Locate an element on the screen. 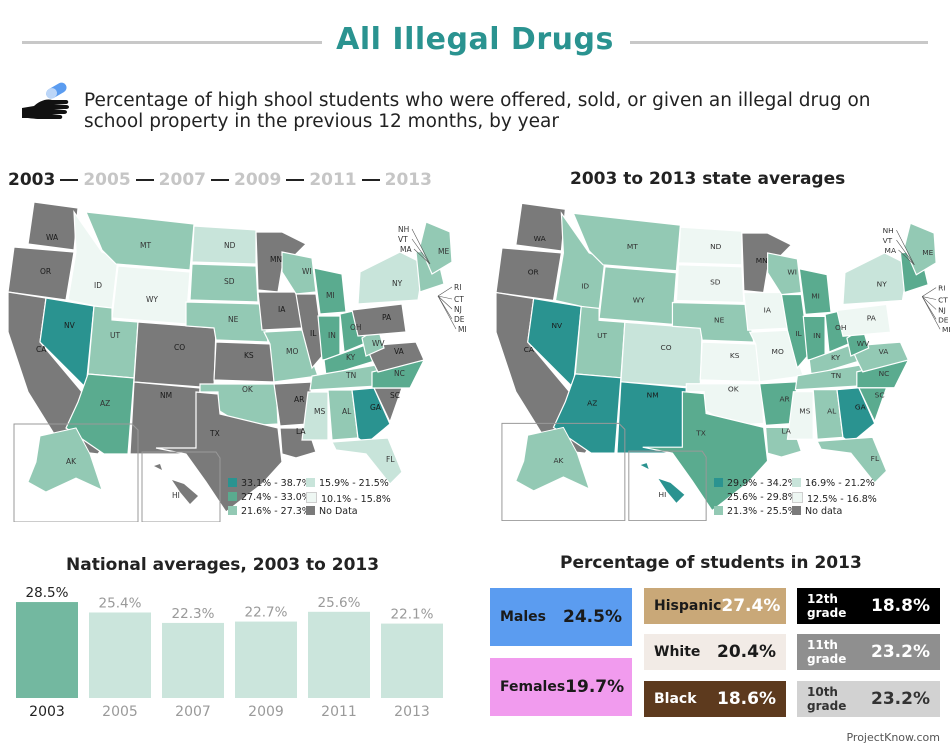  legend-item: 15.9% - 21.5% is located at coordinates (347, 483).